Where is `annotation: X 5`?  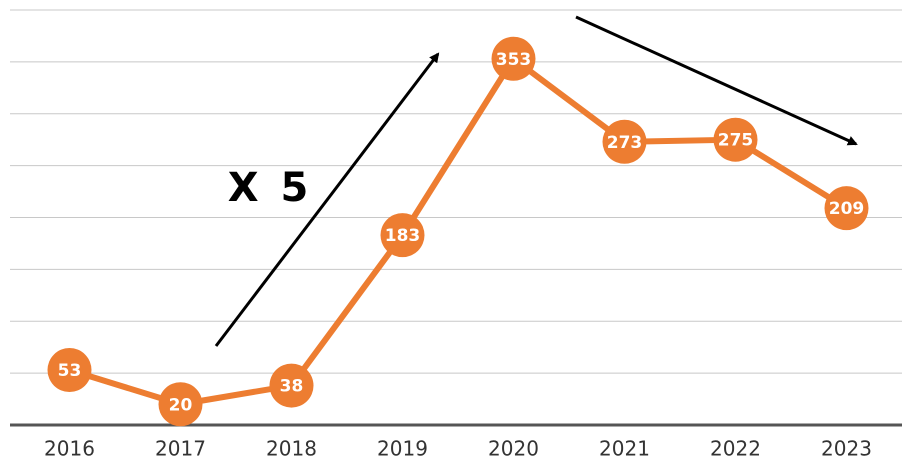
annotation: X 5 is located at coordinates (270, 188).